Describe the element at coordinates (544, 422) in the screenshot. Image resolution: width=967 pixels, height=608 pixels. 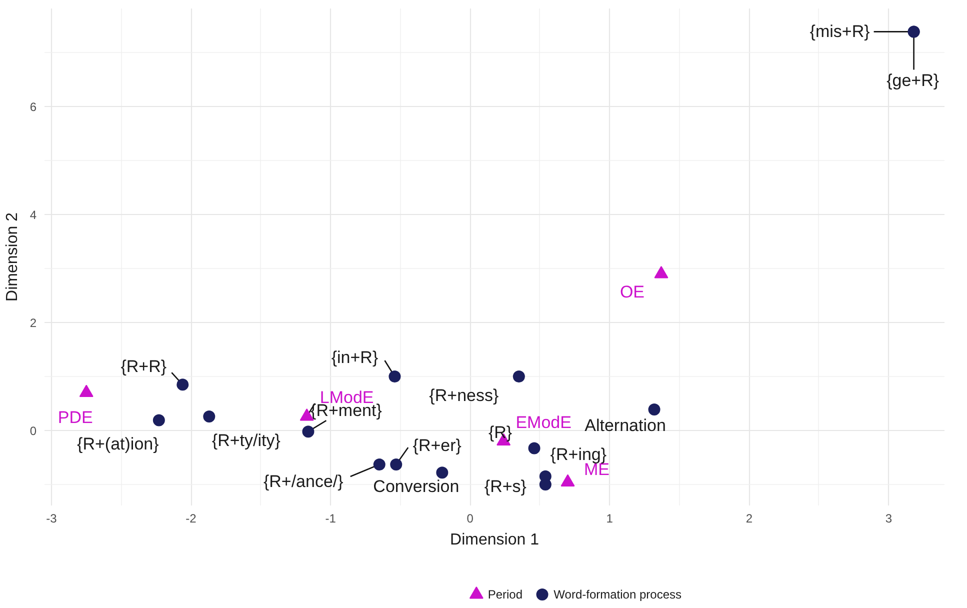
I see `data-label: EModE` at that location.